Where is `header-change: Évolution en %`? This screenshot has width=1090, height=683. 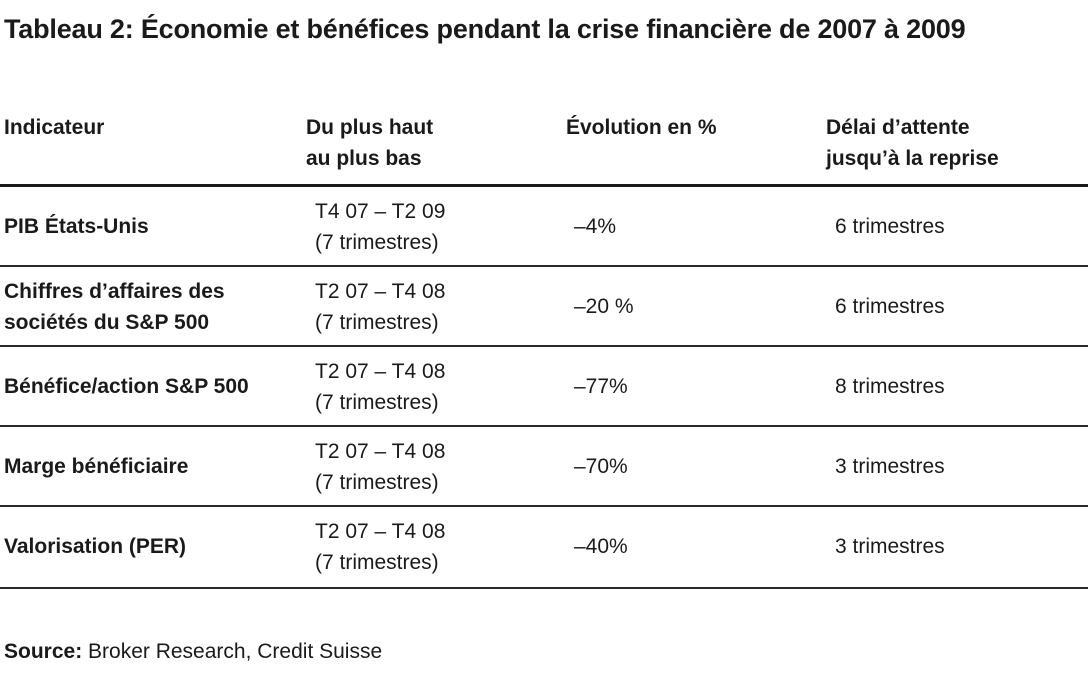 header-change: Évolution en % is located at coordinates (641, 127).